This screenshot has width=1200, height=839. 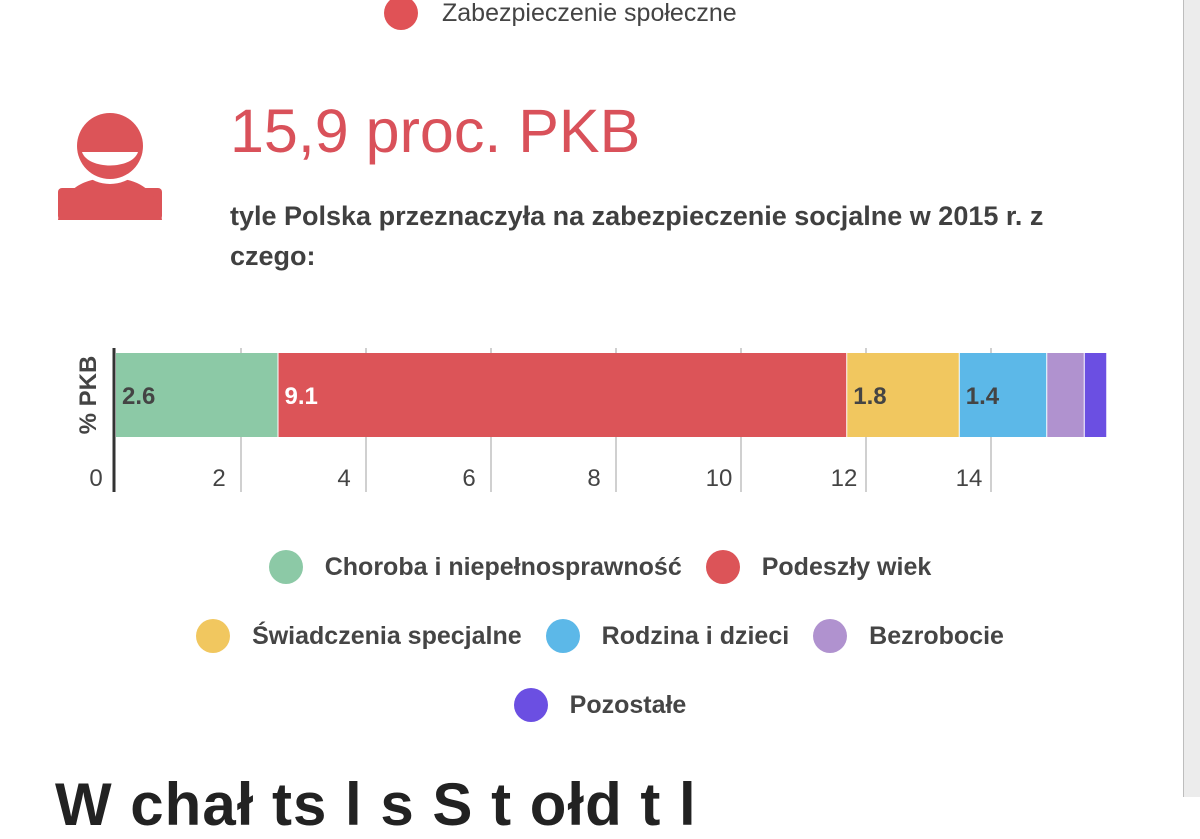 What do you see at coordinates (503, 566) in the screenshot?
I see `legend-label: Choroba i niepełnosprawność` at bounding box center [503, 566].